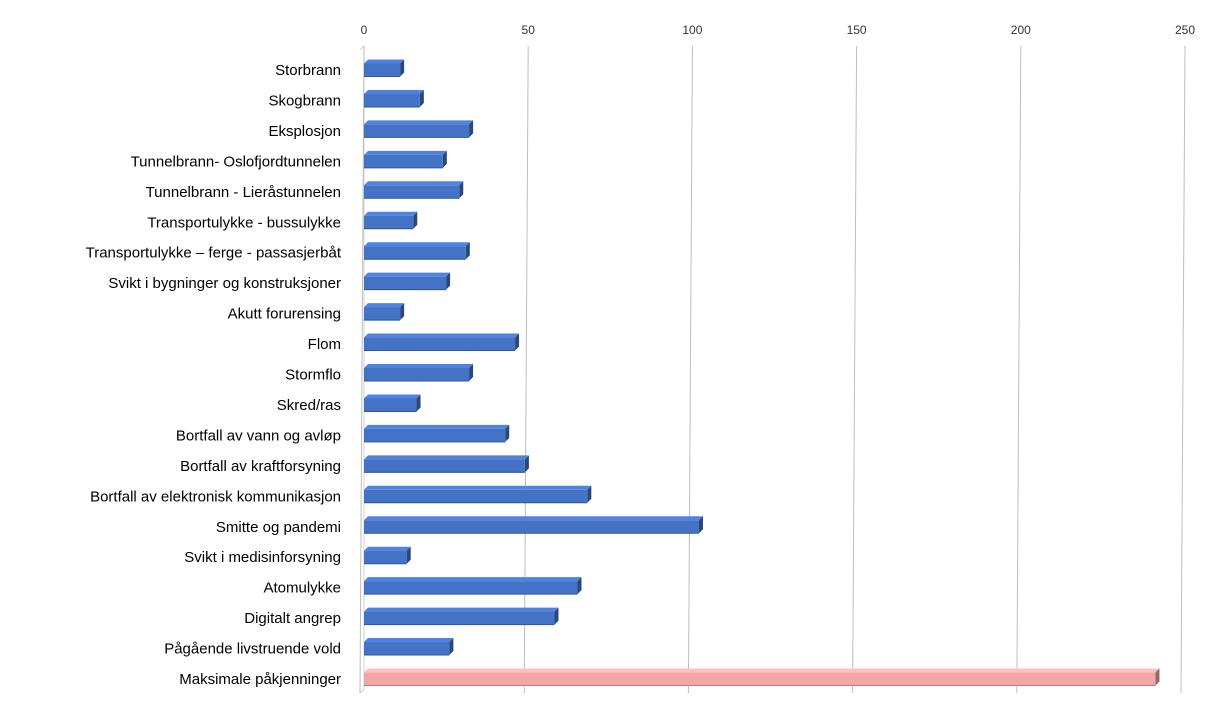  What do you see at coordinates (1185, 30) in the screenshot?
I see `x-tick-label: 250` at bounding box center [1185, 30].